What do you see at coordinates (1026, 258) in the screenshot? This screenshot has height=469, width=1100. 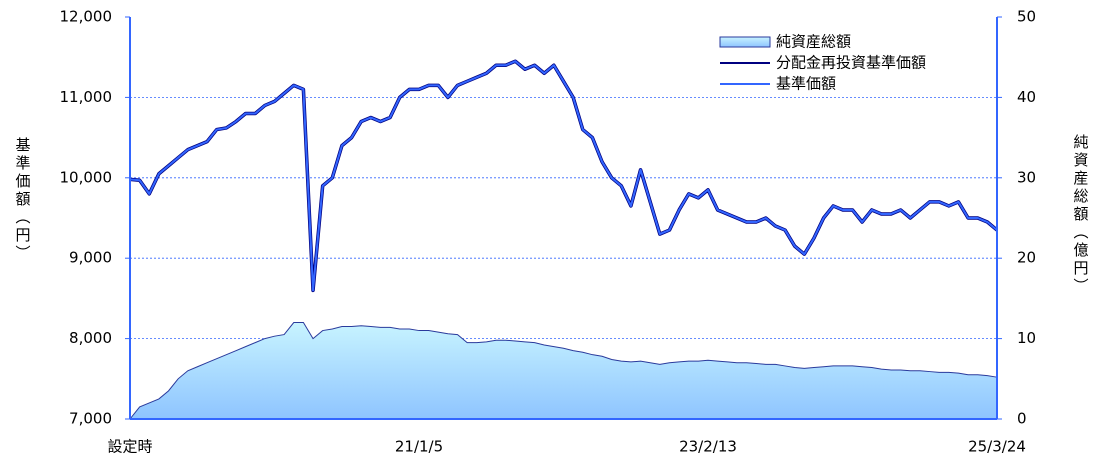 I see `y2-tick-label: 20` at bounding box center [1026, 258].